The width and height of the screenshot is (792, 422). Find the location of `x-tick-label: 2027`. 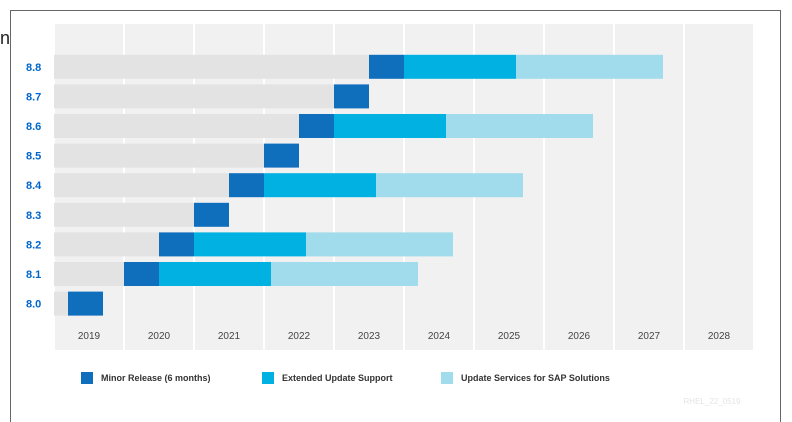

x-tick-label: 2027 is located at coordinates (649, 336).